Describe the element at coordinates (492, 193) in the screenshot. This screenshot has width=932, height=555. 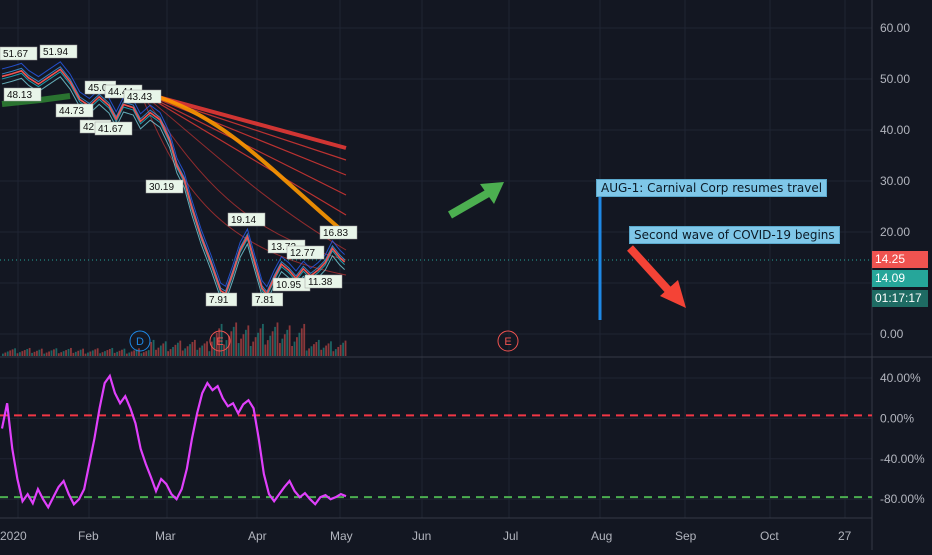
I see `green-arrow-head` at that location.